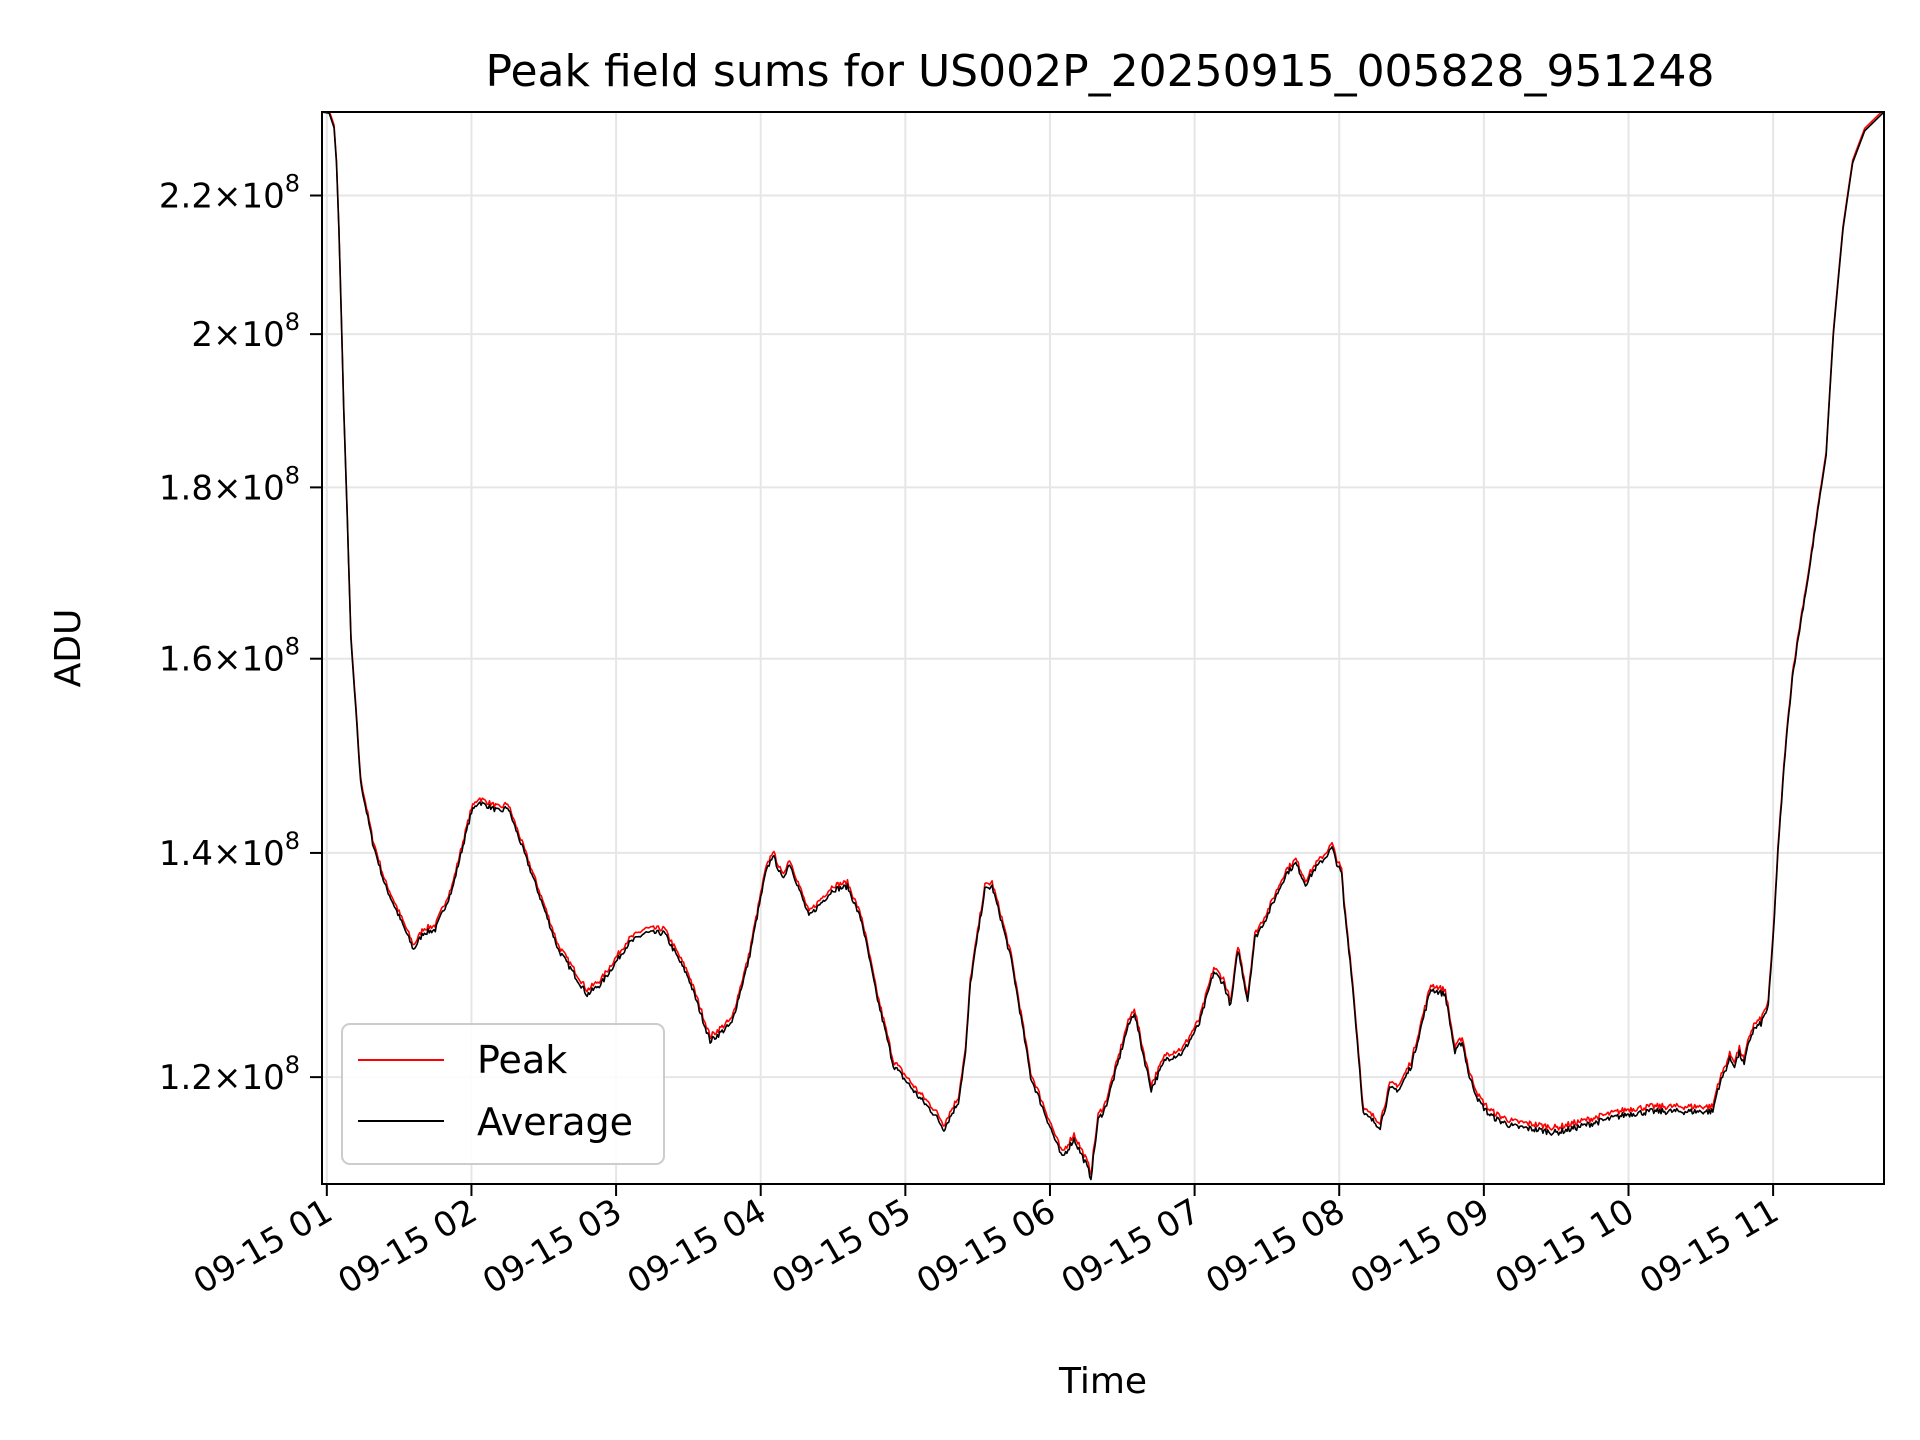 The height and width of the screenshot is (1440, 1920). I want to click on y-tick-mantissa: 1.2×10, so click(222, 1078).